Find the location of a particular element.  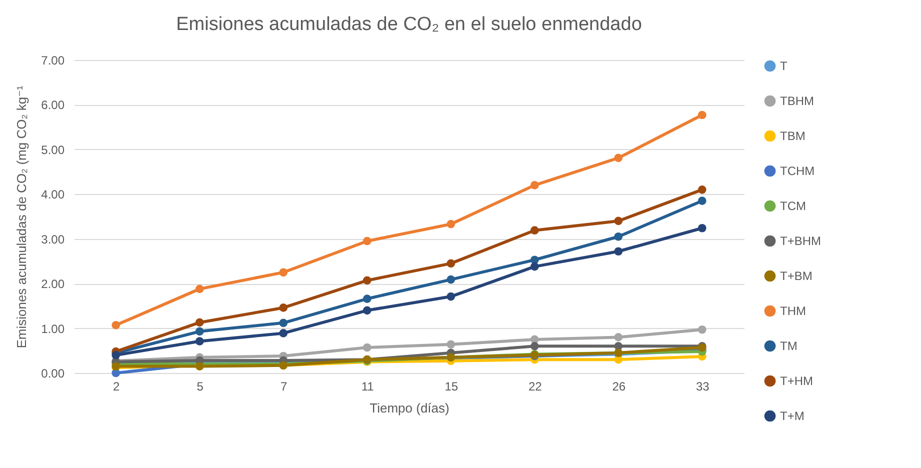

y-axis-title: Emisiones acumuladas de CO₂ (mg CO₂ kg⁻¹ is located at coordinates (22, 216).